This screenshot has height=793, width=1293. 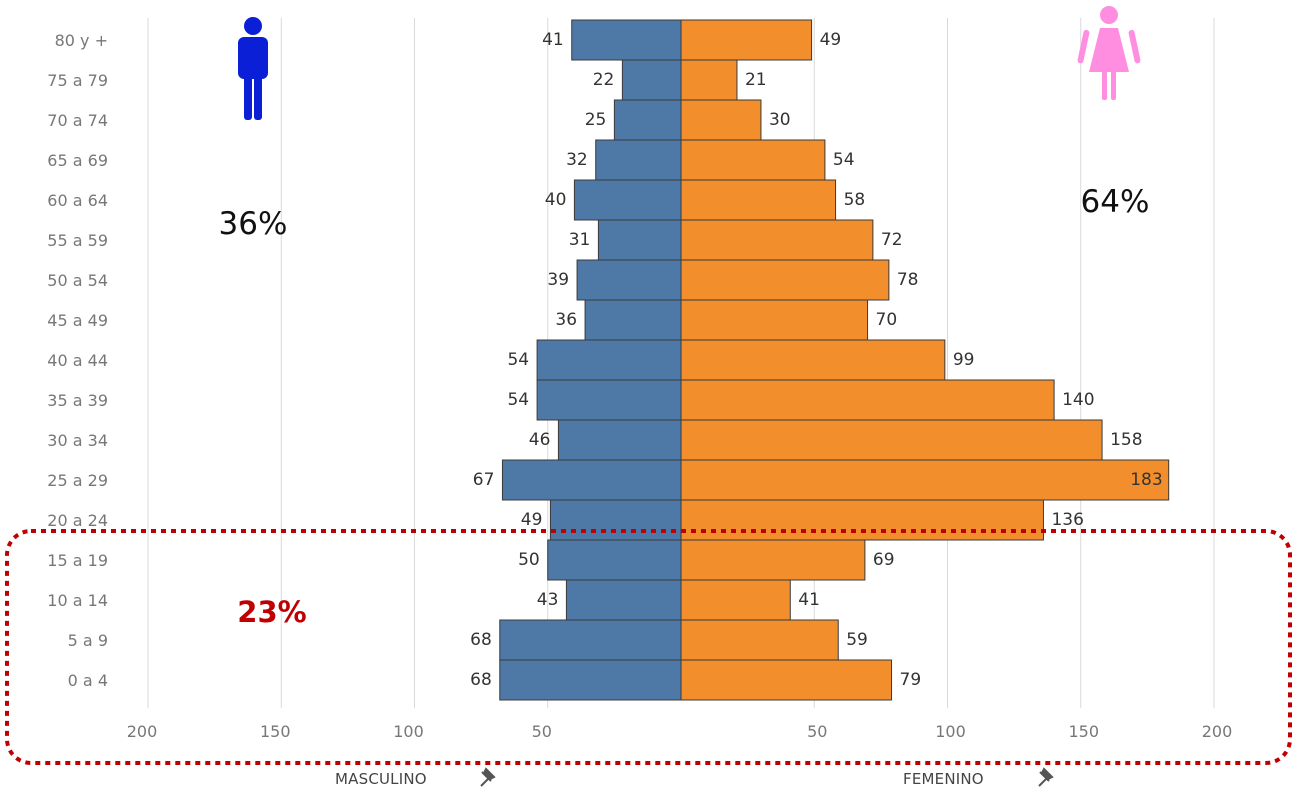 I want to click on male-axis-title: MASCULINO, so click(x=381, y=779).